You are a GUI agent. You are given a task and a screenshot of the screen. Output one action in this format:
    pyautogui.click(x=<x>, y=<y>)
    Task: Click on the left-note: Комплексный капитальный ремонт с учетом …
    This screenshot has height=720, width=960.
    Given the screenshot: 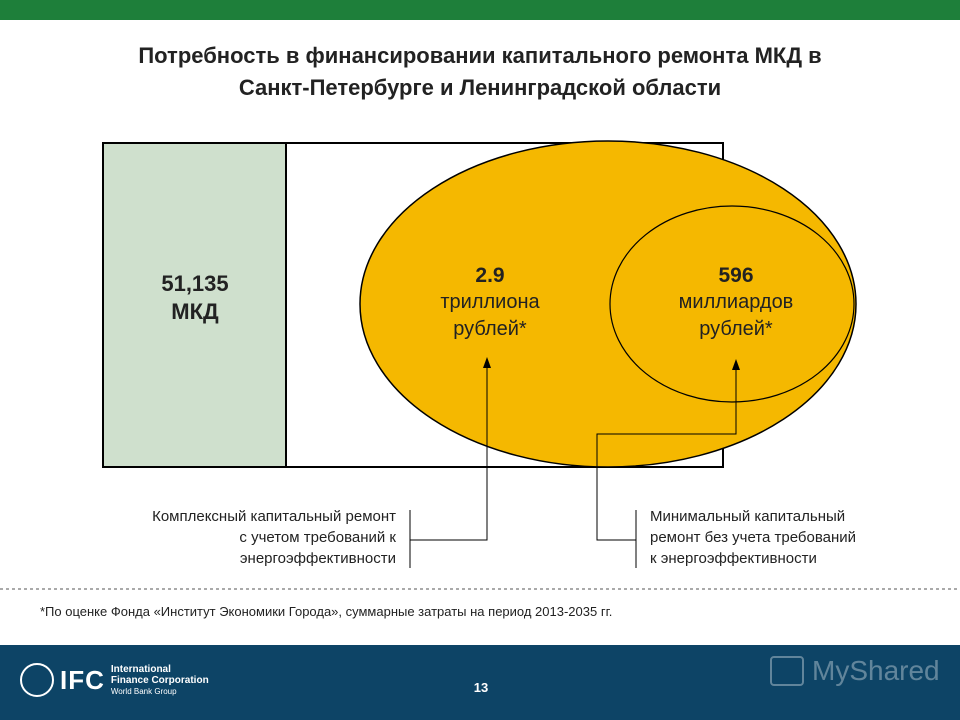 What is the action you would take?
    pyautogui.click(x=238, y=537)
    